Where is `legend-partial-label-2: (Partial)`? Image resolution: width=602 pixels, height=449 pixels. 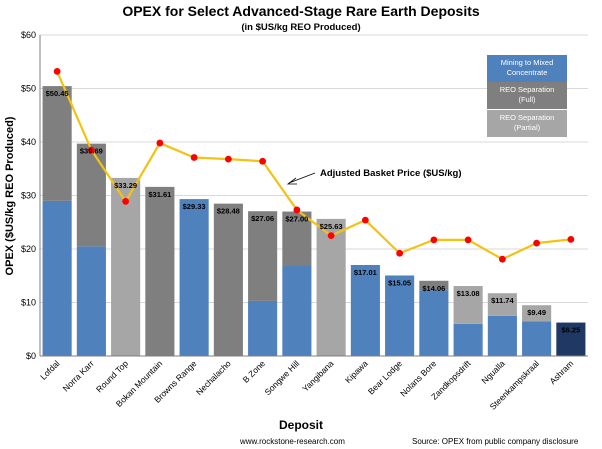 legend-partial-label-2: (Partial) is located at coordinates (527, 127).